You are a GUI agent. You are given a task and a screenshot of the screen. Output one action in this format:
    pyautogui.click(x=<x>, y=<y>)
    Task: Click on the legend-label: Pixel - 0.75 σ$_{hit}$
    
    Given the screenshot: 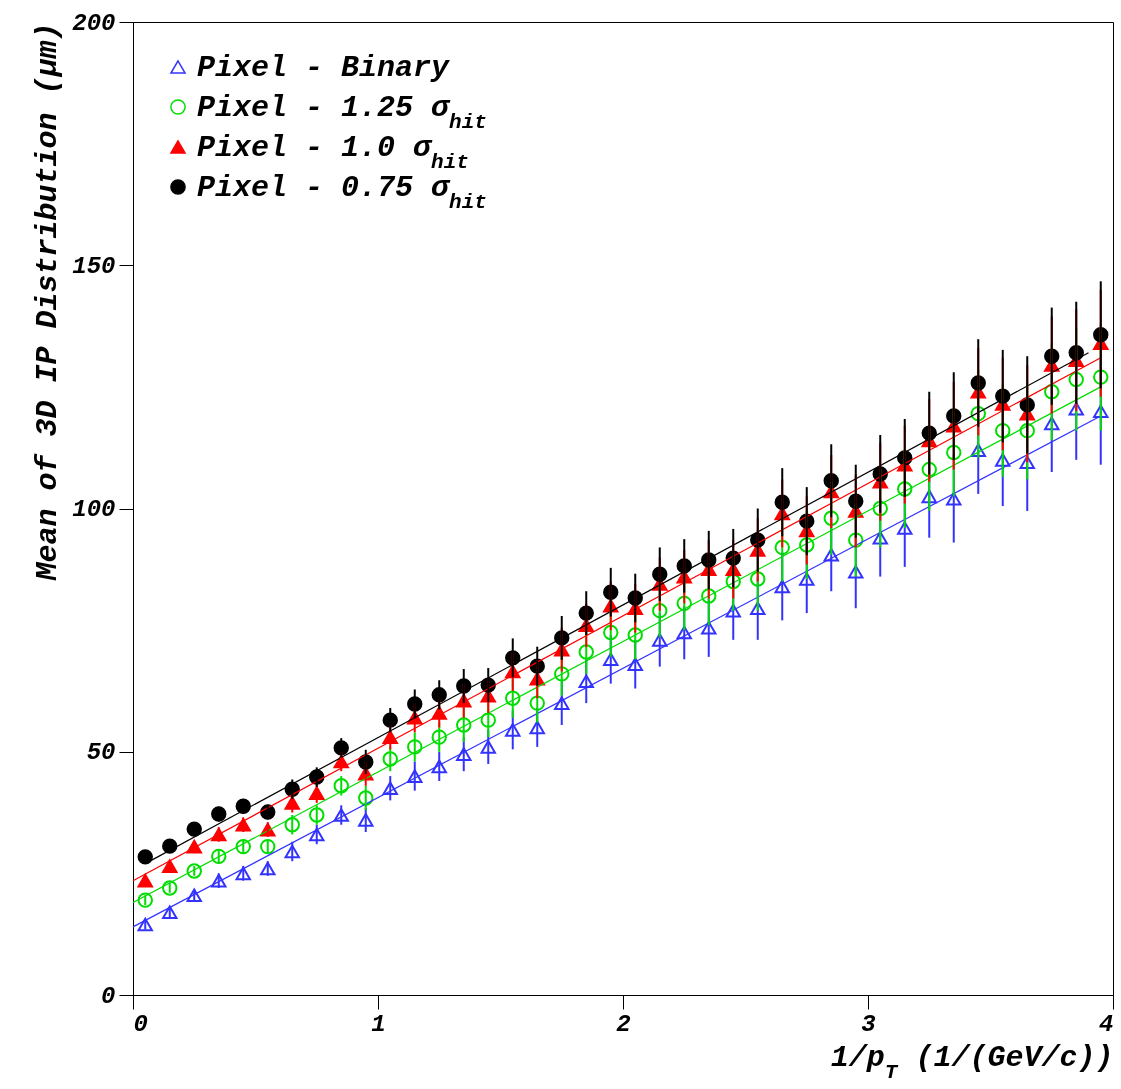 What is the action you would take?
    pyautogui.click(x=342, y=192)
    